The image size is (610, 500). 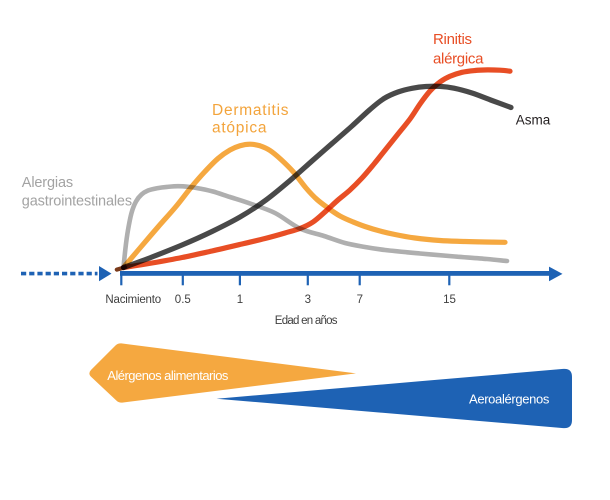 What do you see at coordinates (183, 300) in the screenshot?
I see `svg-text: 0.5` at bounding box center [183, 300].